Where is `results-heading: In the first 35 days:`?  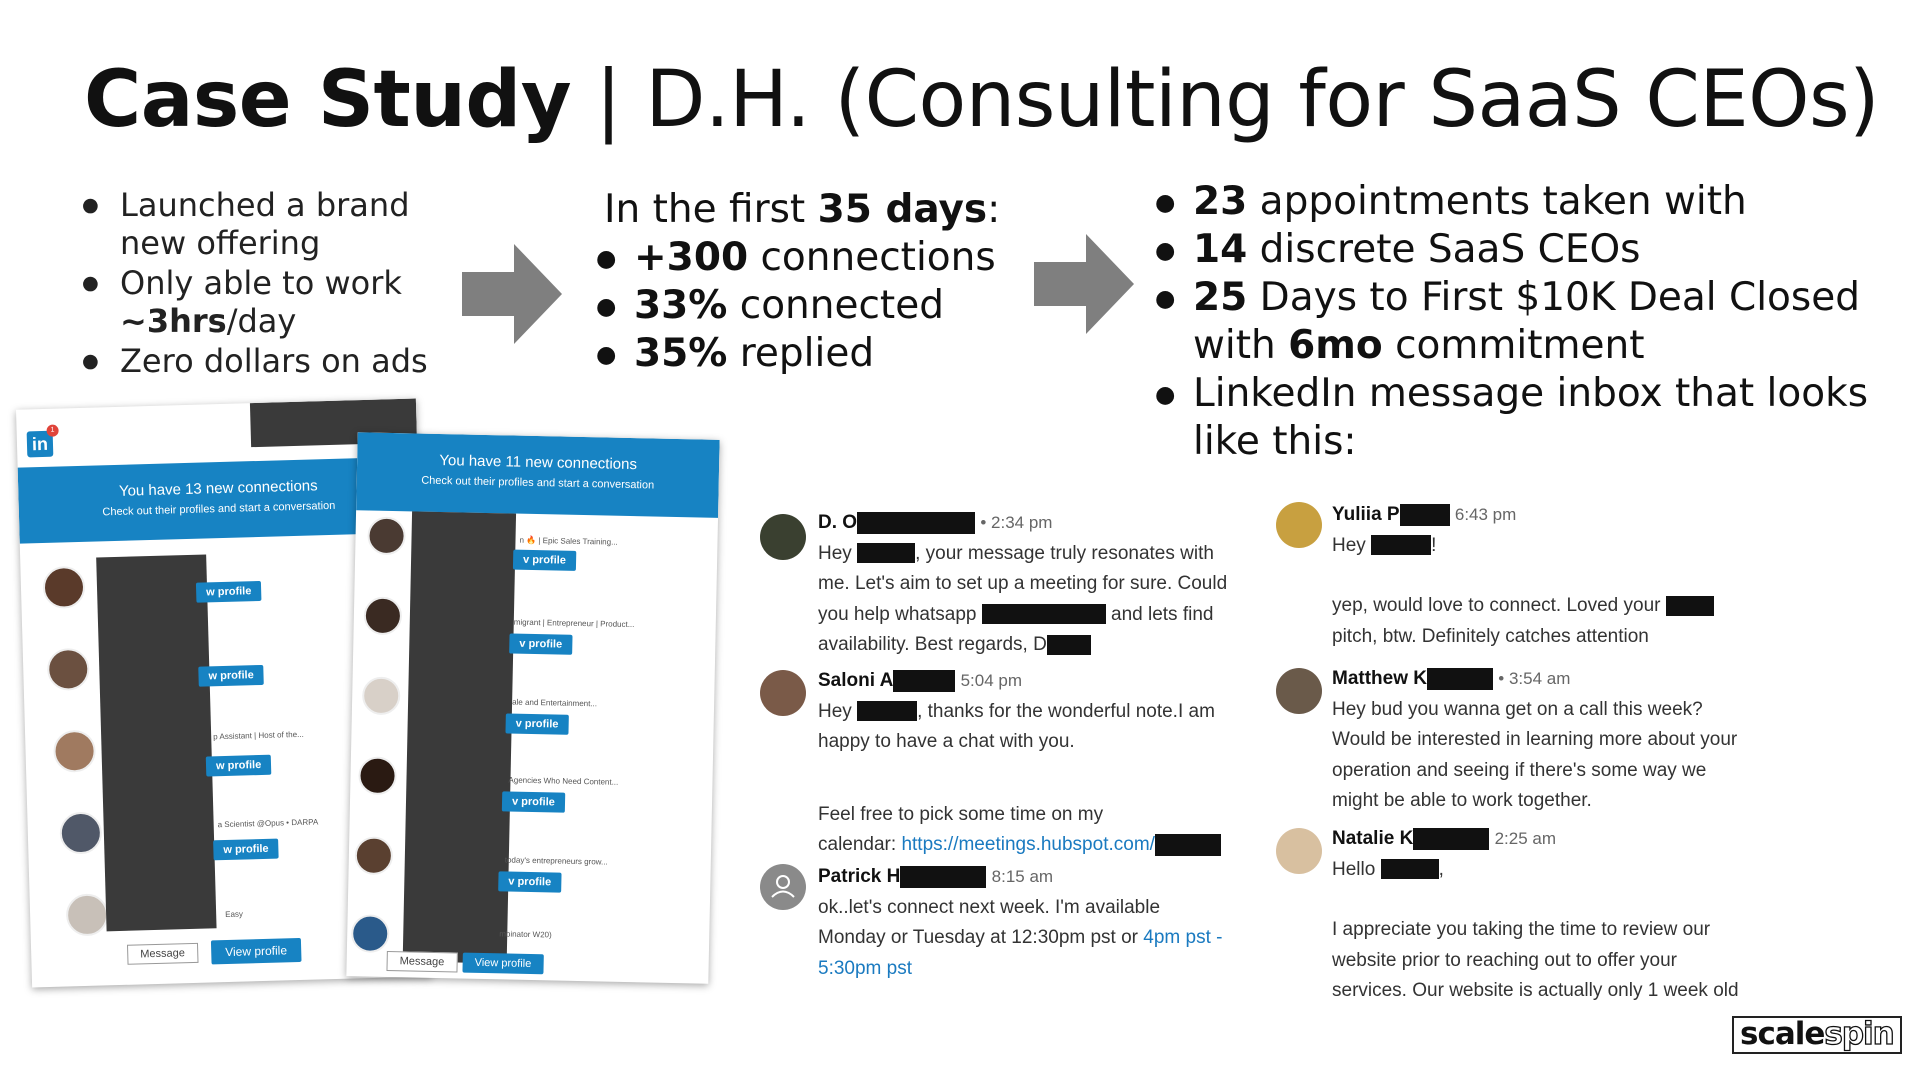
results-heading: In the first 35 days: is located at coordinates (816, 210).